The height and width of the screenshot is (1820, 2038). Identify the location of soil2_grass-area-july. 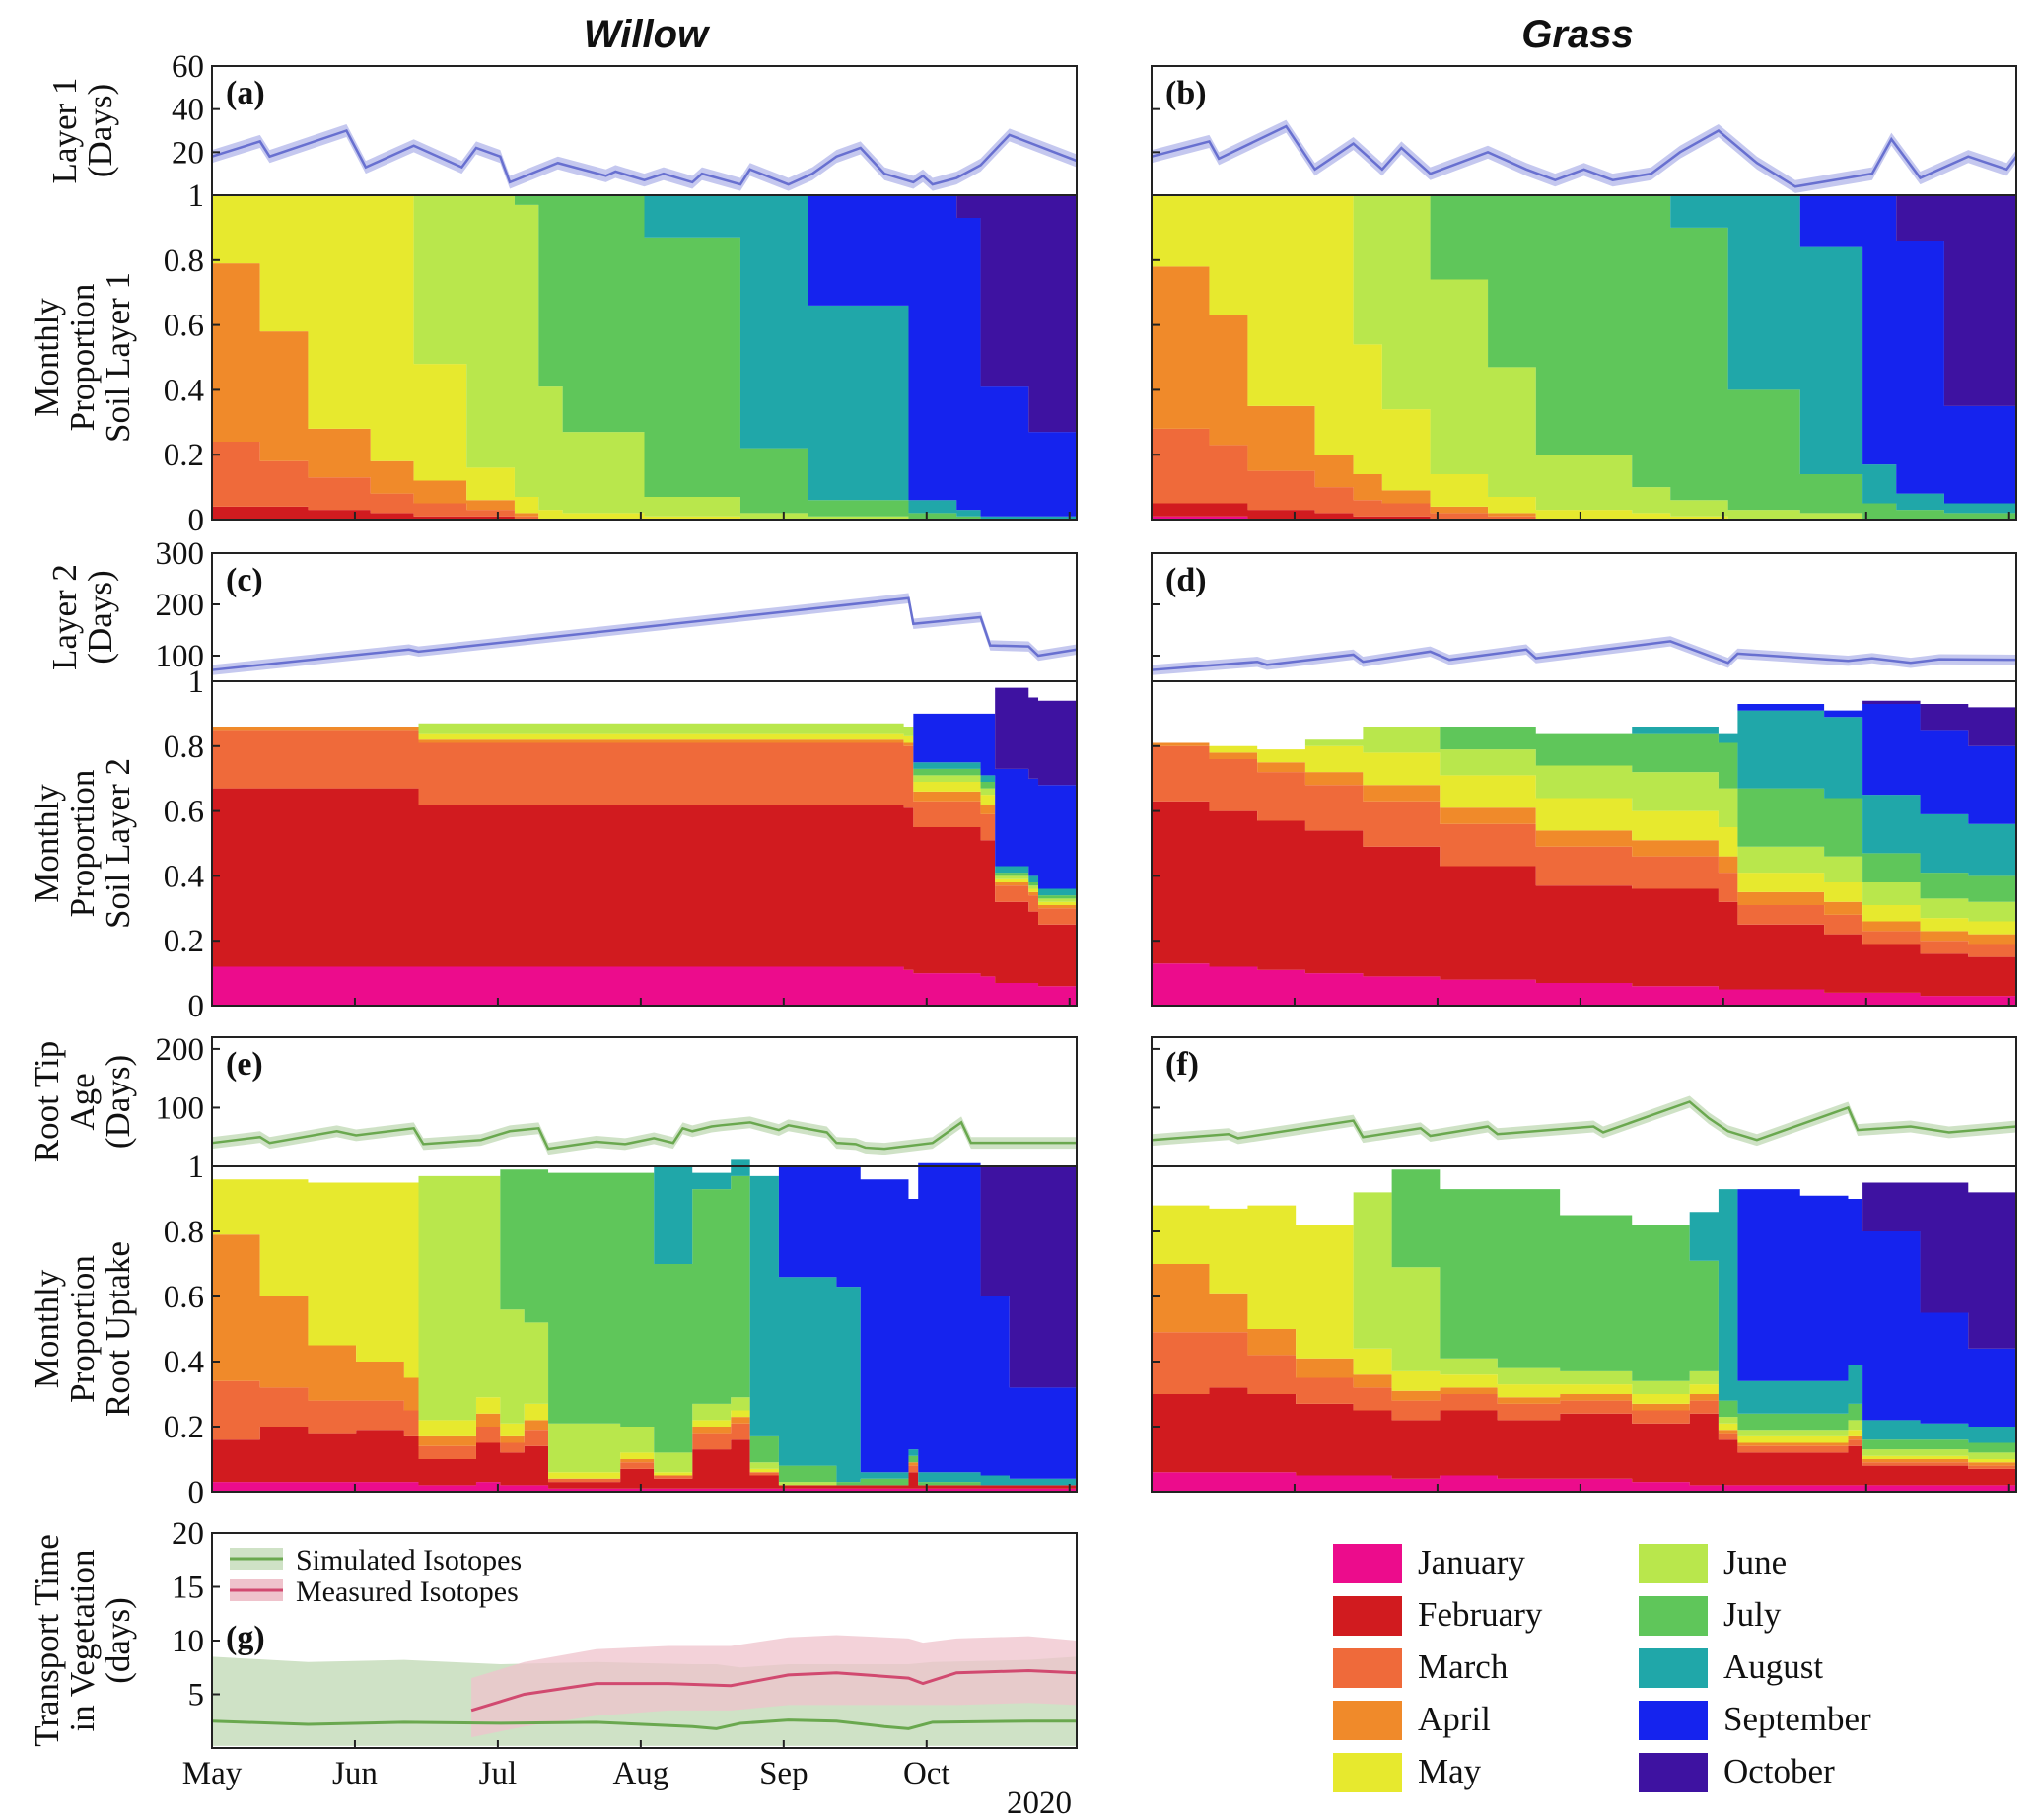
(1584, 819).